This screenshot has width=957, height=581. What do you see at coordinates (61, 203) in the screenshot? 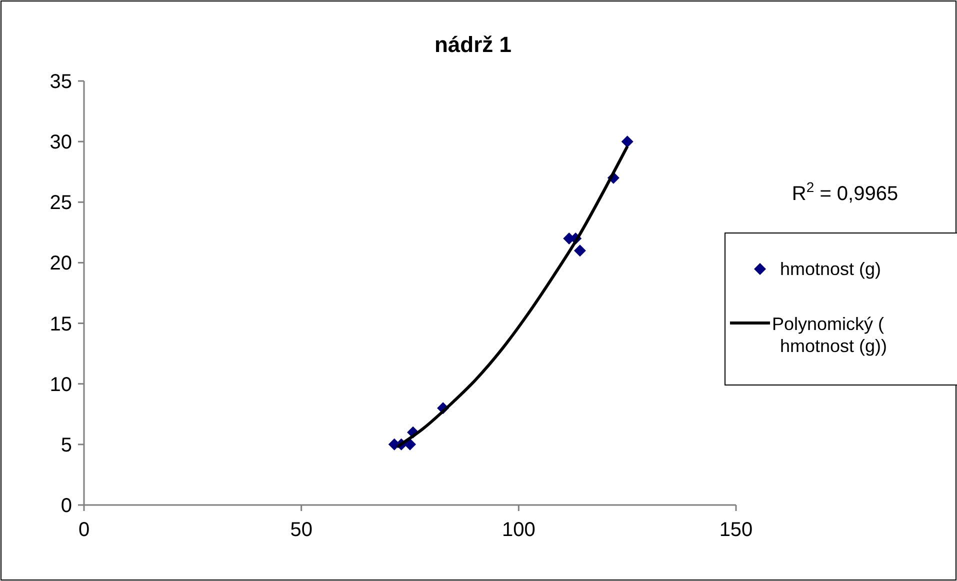
I see `y-tick-label: 25` at bounding box center [61, 203].